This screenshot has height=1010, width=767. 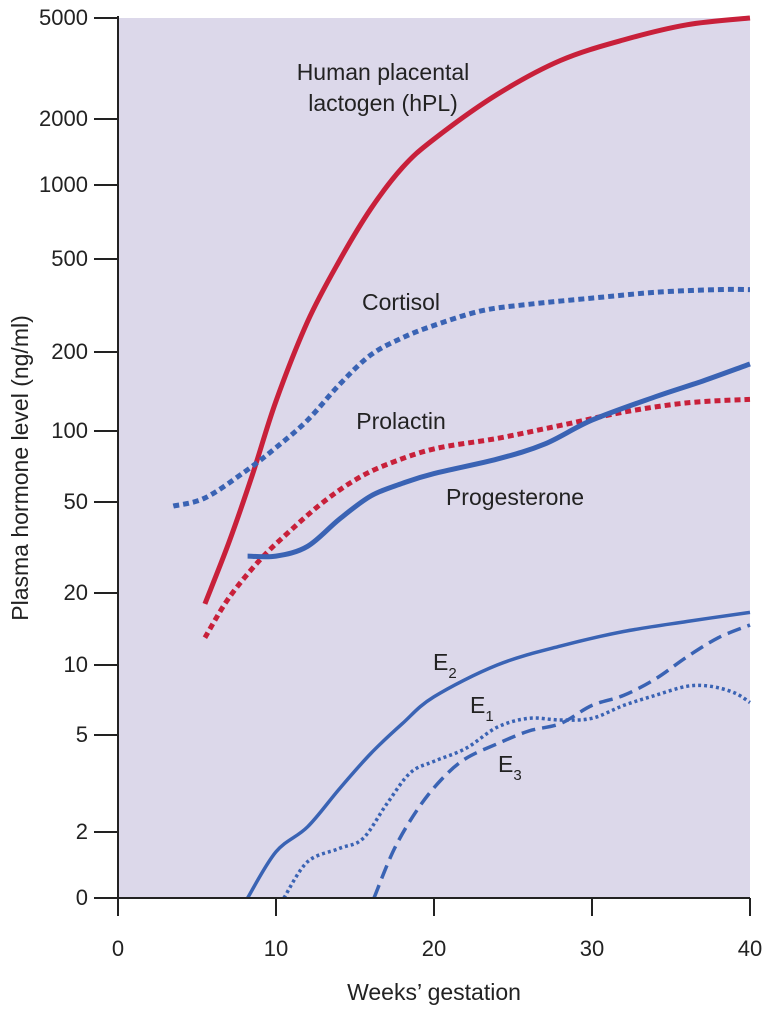 What do you see at coordinates (400, 421) in the screenshot?
I see `series-label-prolactin: Prolactin` at bounding box center [400, 421].